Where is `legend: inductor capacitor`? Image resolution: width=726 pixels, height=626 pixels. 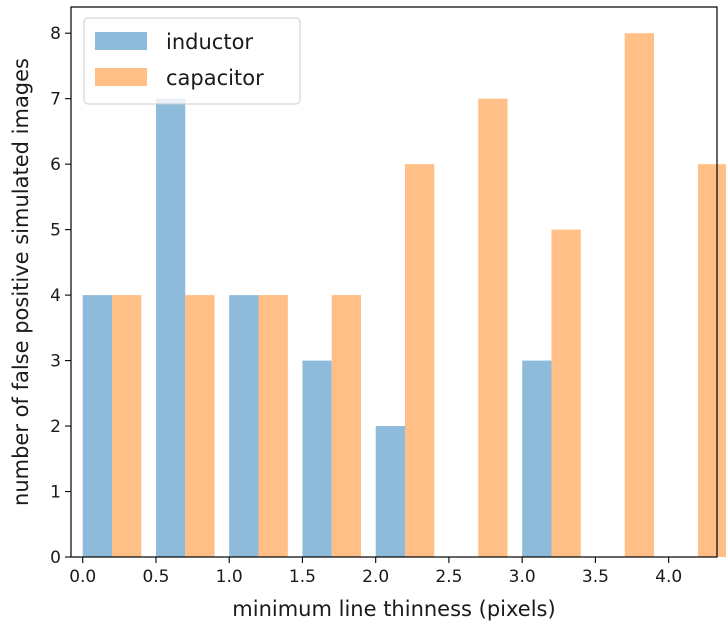 legend: inductor capacitor is located at coordinates (192, 61).